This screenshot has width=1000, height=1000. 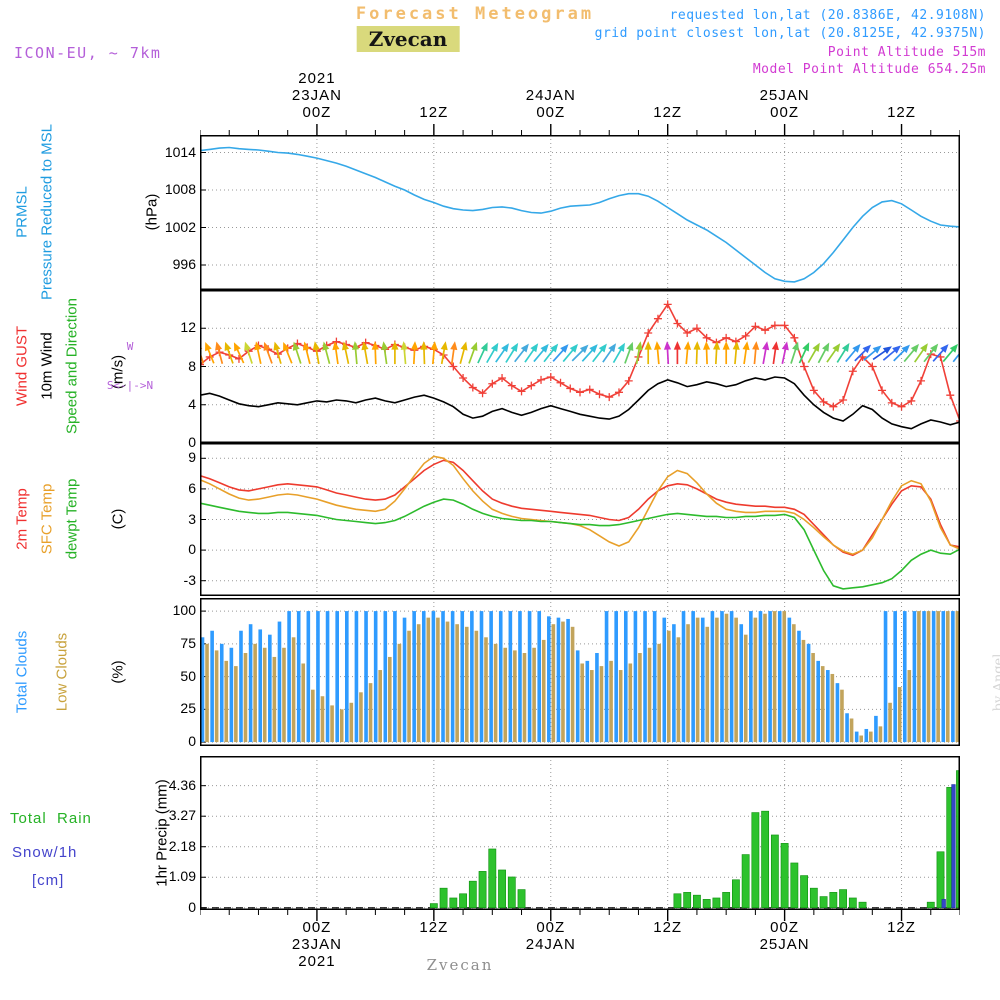 What do you see at coordinates (48, 880) in the screenshot?
I see `snow-unit-label: [cm]` at bounding box center [48, 880].